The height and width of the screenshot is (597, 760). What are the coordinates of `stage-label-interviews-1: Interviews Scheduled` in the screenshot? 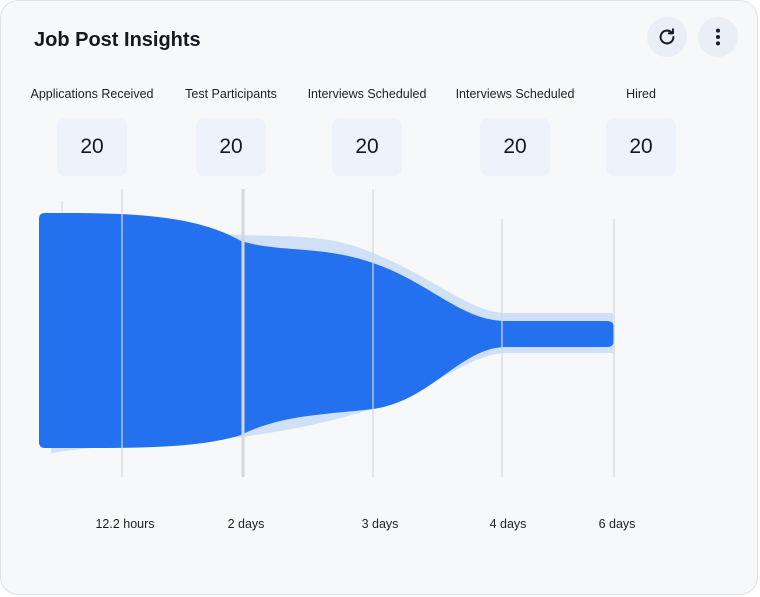 It's located at (367, 94).